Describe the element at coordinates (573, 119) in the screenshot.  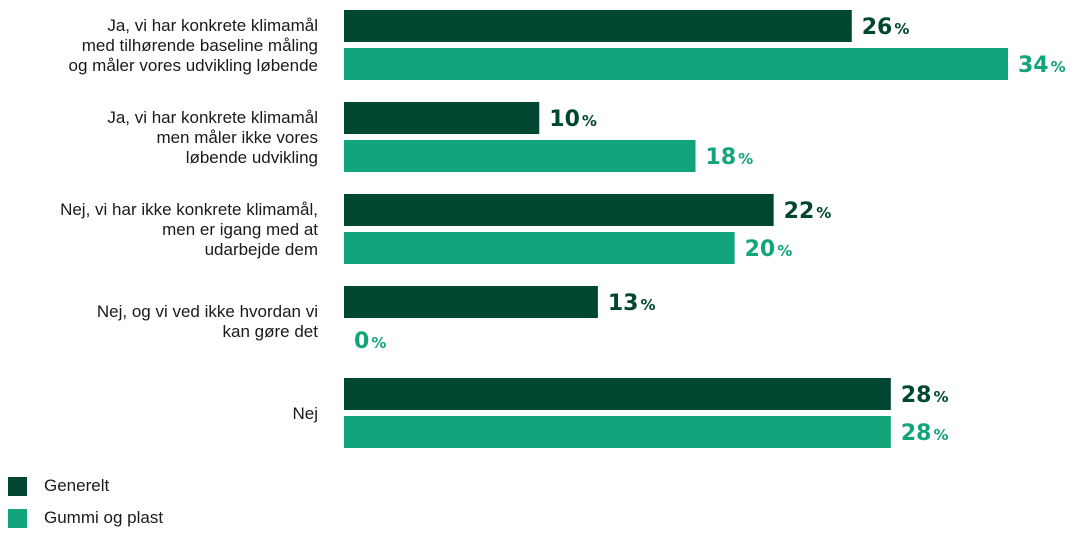
I see `value-label-generelt: 10%` at that location.